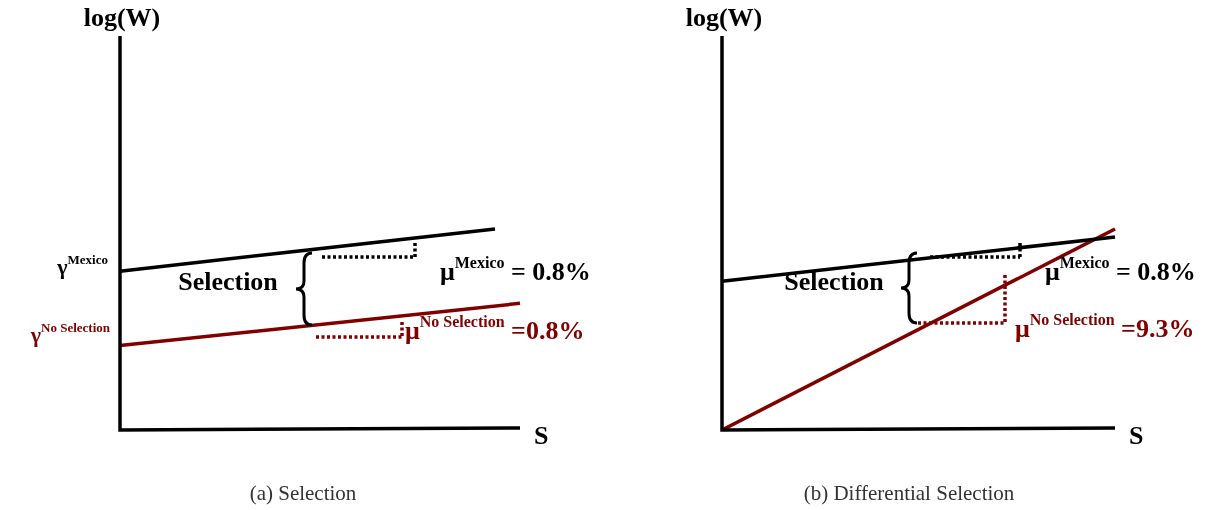 This screenshot has width=1212, height=510. Describe the element at coordinates (303, 493) in the screenshot. I see `text: (a) Selection` at that location.